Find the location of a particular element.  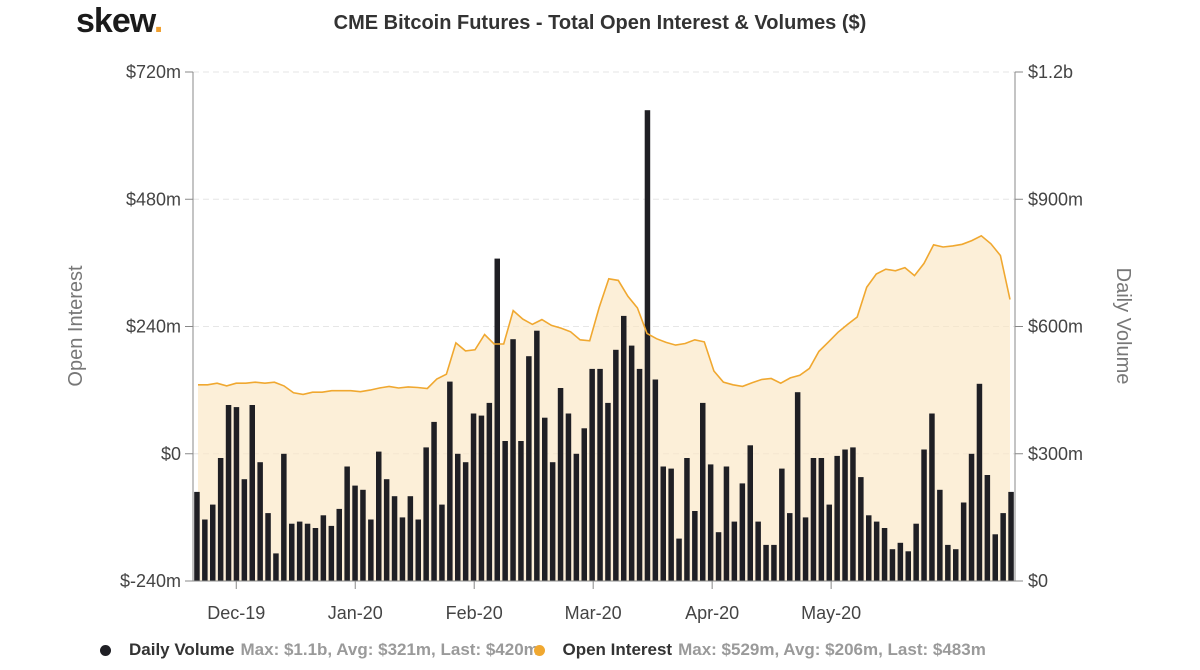

x-tick-label: Feb-20 is located at coordinates (474, 613).